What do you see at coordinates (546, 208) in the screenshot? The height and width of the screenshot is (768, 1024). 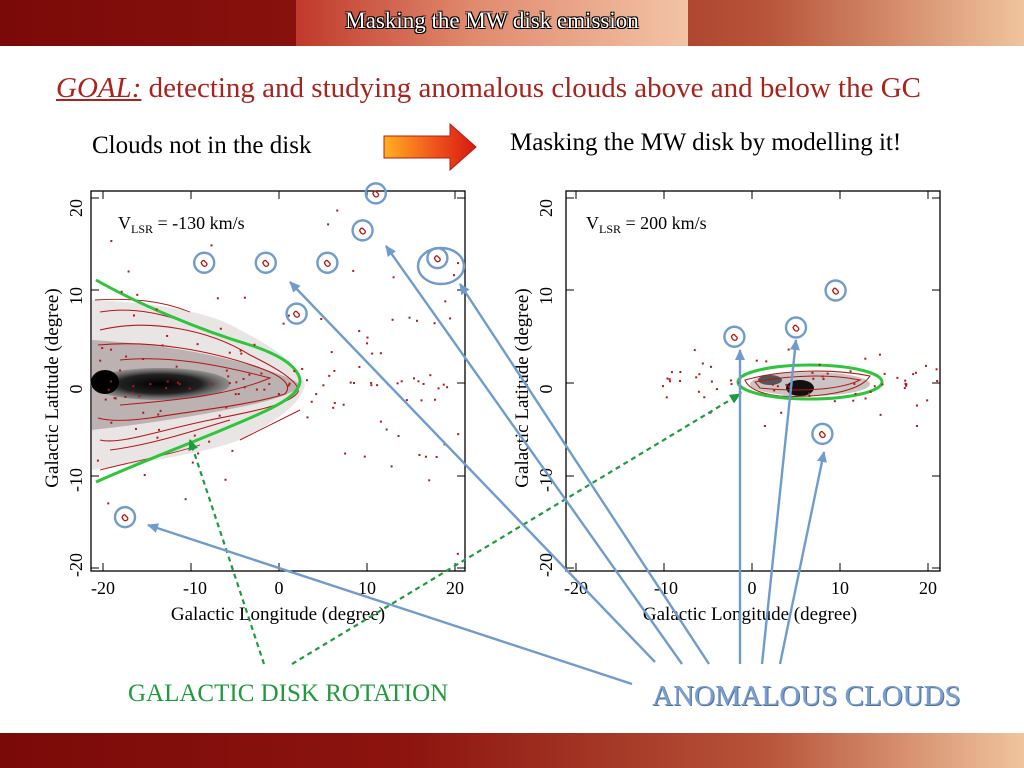 I see `svg-text: 20` at bounding box center [546, 208].